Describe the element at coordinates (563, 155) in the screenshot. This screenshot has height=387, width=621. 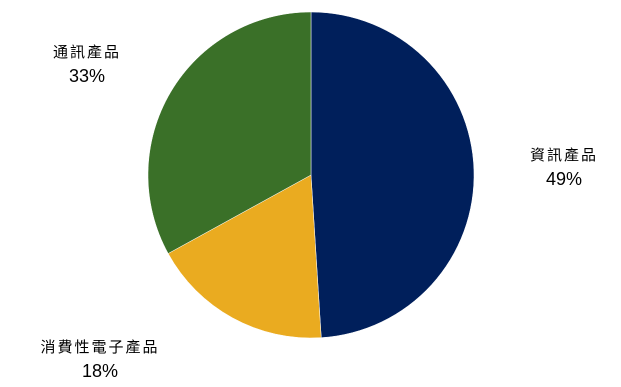
I see `slice-name-information-products: 資訊產品` at that location.